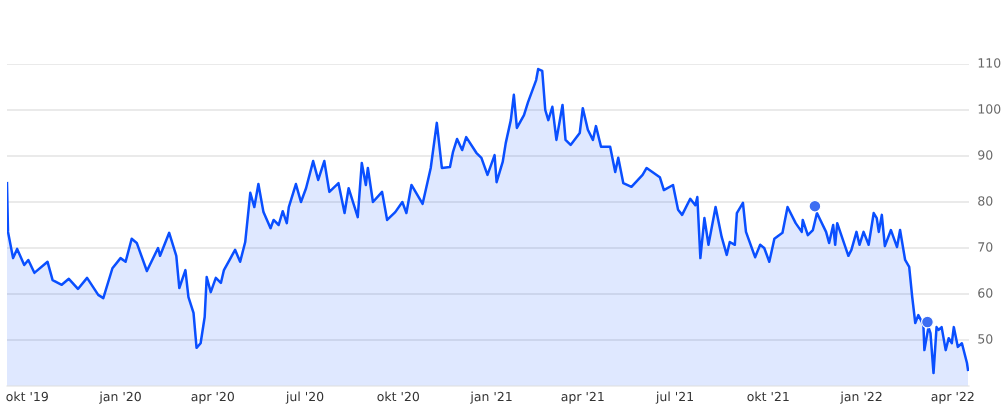 The height and width of the screenshot is (409, 1006). Describe the element at coordinates (120, 397) in the screenshot. I see `x-tick-label: jan '20` at that location.